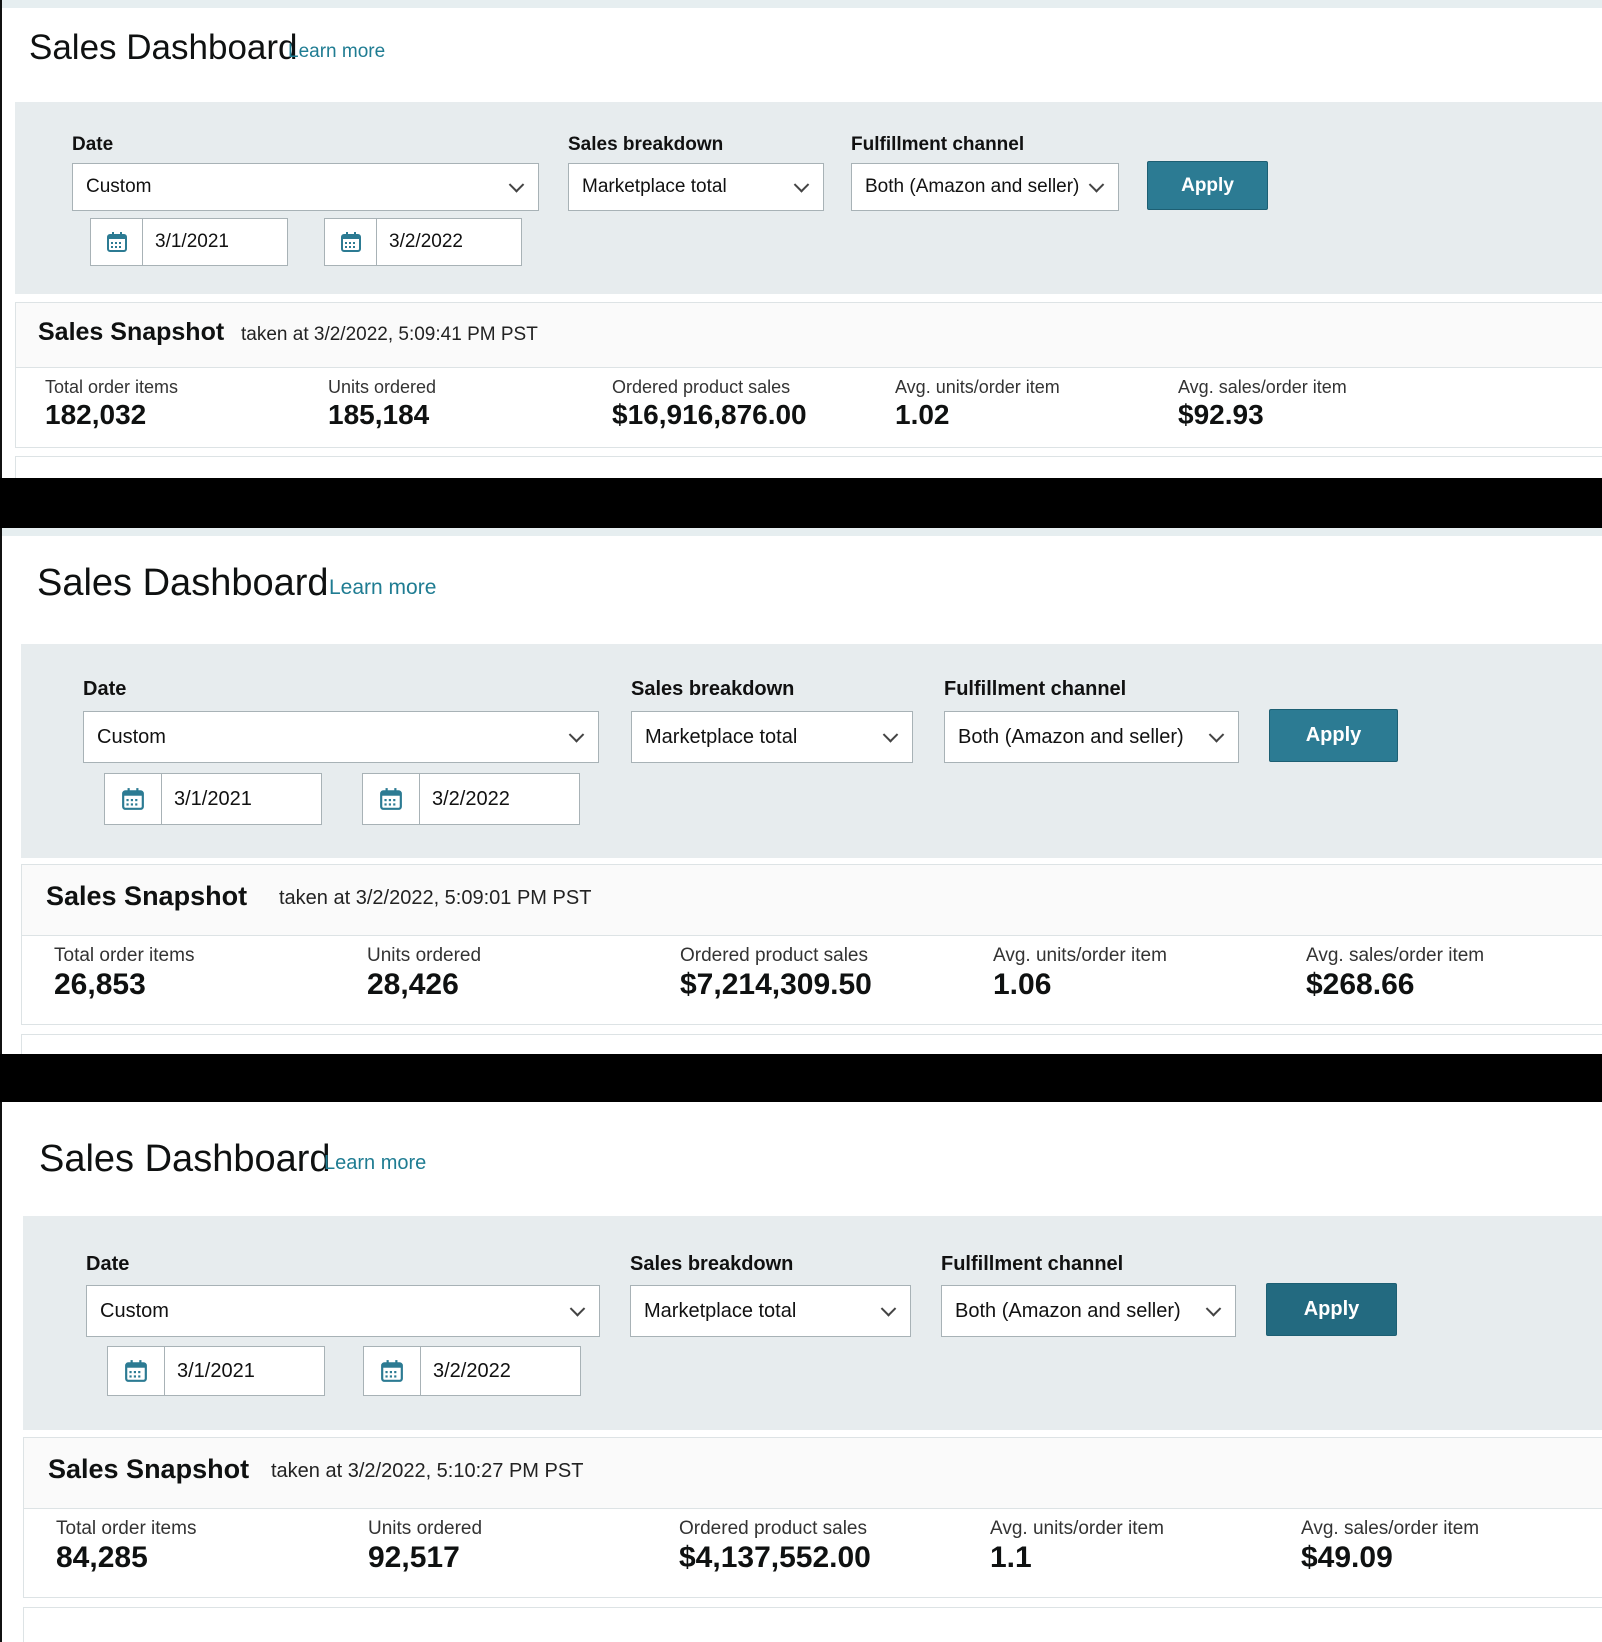 Image resolution: width=1602 pixels, height=1642 pixels. Describe the element at coordinates (1390, 1546) in the screenshot. I see `metric-avg-sales-per-order-item: Avg. sales/order item $49.09` at that location.